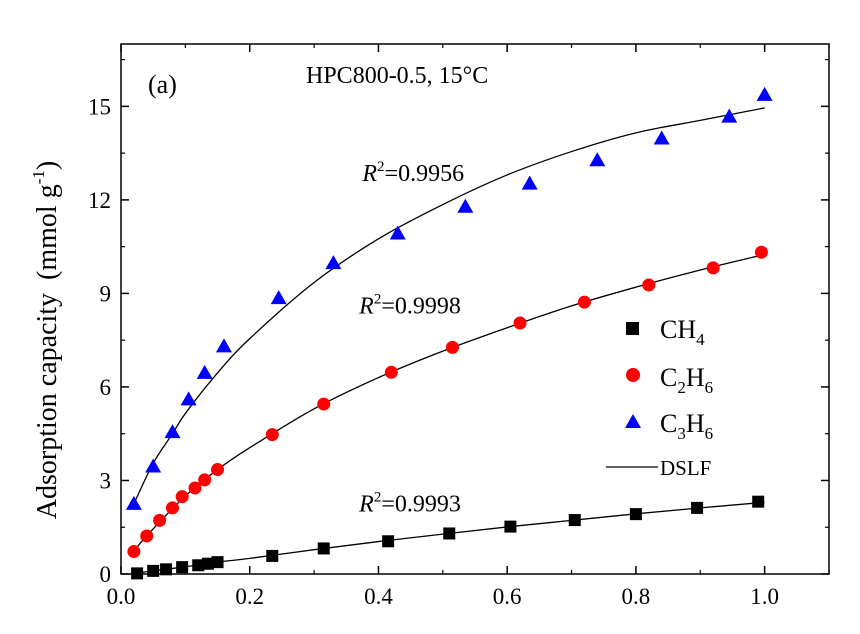  What do you see at coordinates (378, 596) in the screenshot?
I see `x-tick-label-0.4: 0.4` at bounding box center [378, 596].